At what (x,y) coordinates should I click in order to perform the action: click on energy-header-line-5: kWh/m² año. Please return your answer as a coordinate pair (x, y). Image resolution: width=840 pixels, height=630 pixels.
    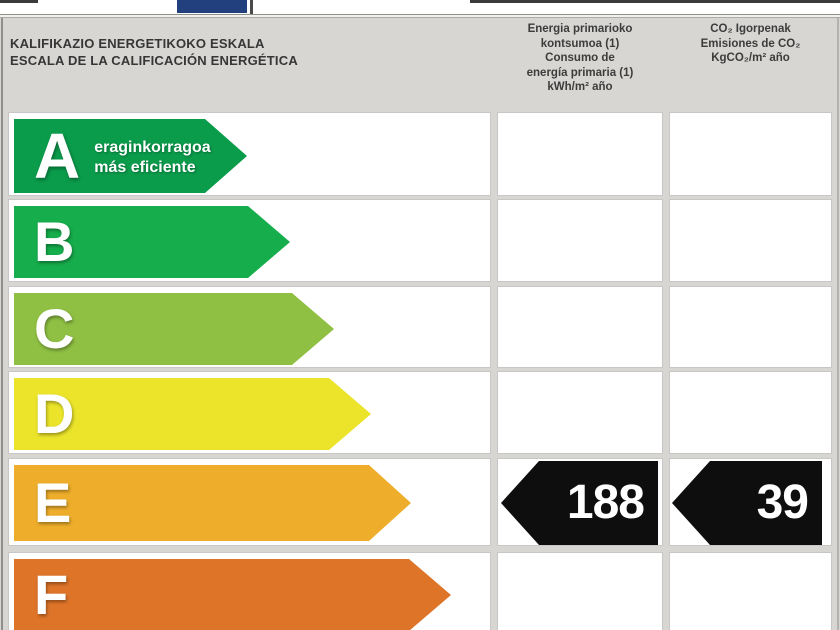
    Looking at the image, I should click on (580, 87).